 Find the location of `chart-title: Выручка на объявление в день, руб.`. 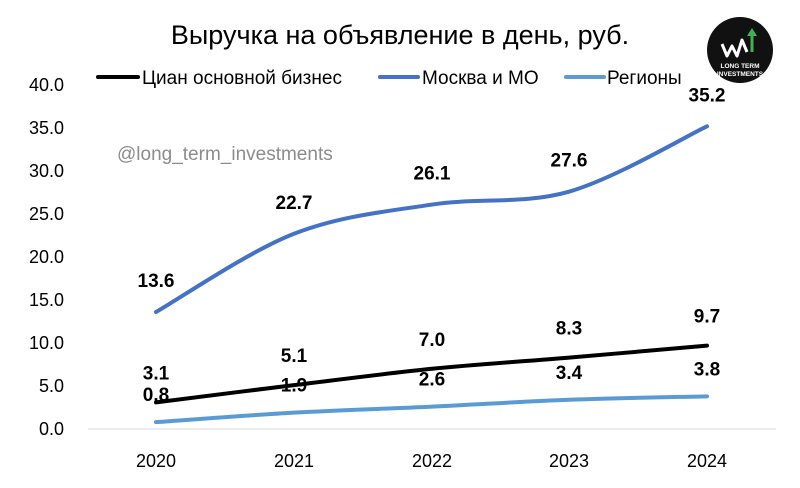

chart-title: Выручка на объявление в день, руб. is located at coordinates (400, 35).